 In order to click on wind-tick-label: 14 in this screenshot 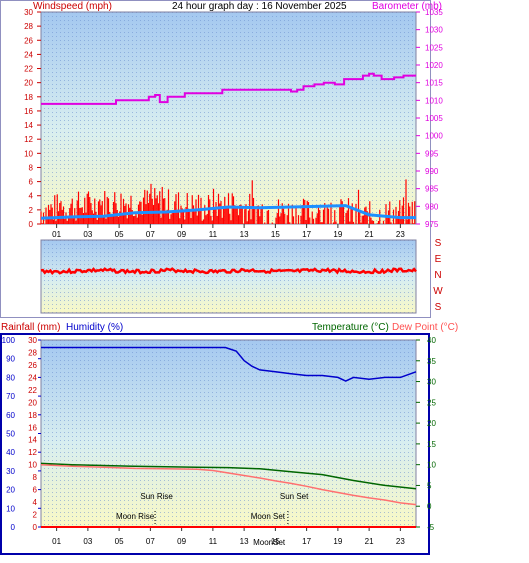, I will do `click(28, 125)`.